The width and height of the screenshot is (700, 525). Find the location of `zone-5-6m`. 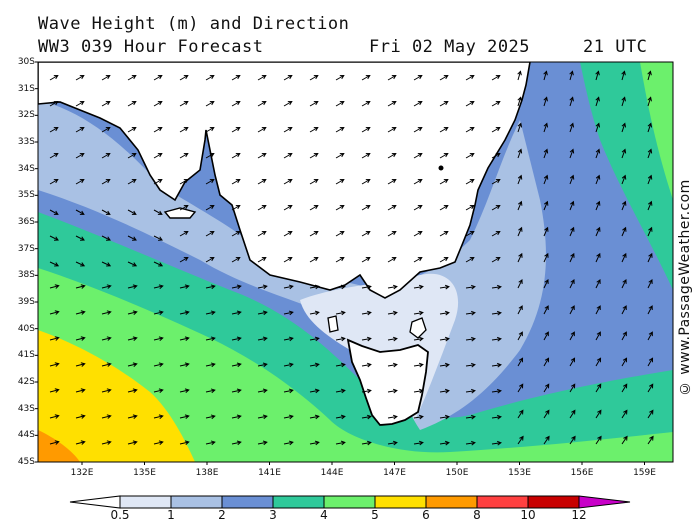

zone-5-6m is located at coordinates (116, 396).